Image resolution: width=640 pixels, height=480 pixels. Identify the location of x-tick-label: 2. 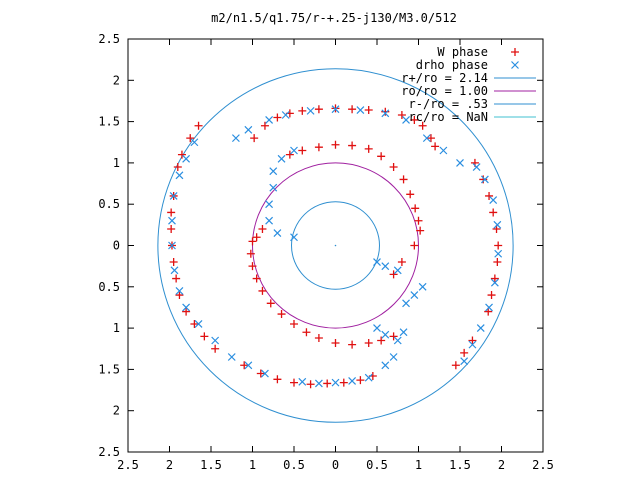
(501, 465).